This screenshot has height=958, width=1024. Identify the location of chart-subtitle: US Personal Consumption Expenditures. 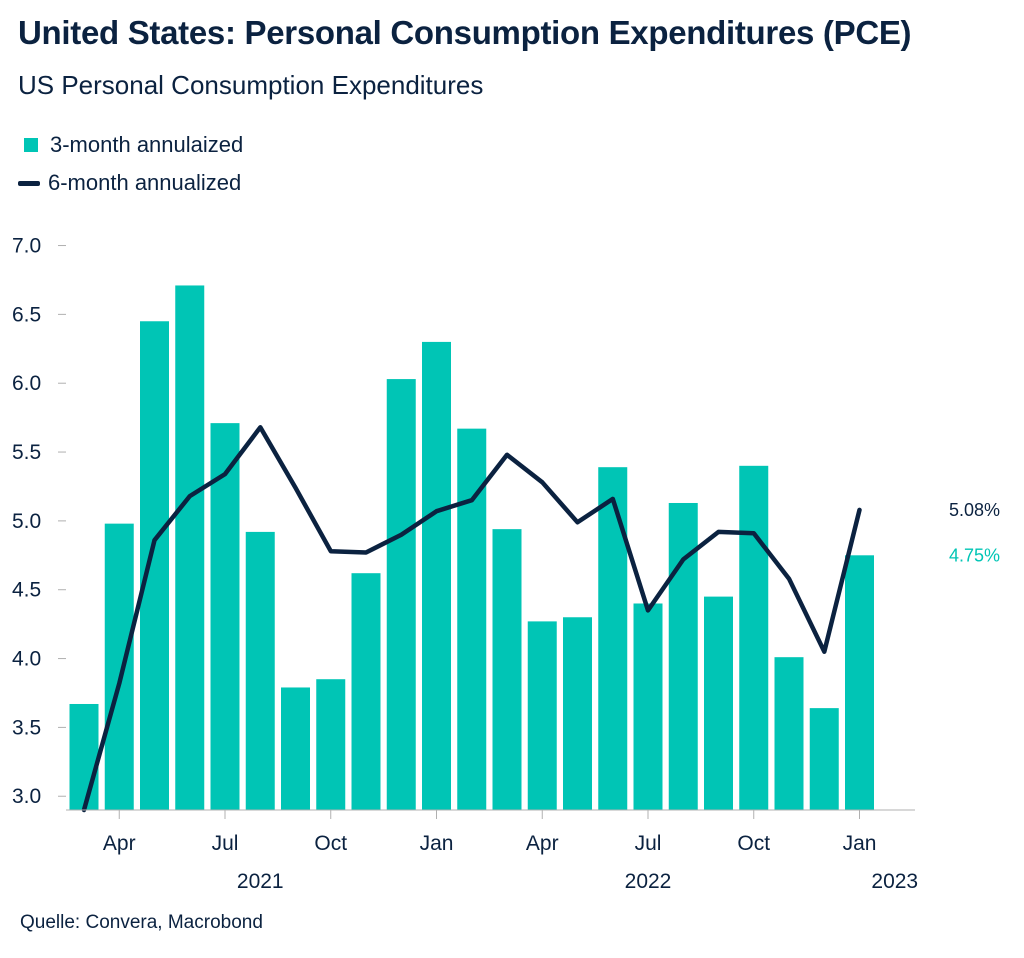
(251, 85).